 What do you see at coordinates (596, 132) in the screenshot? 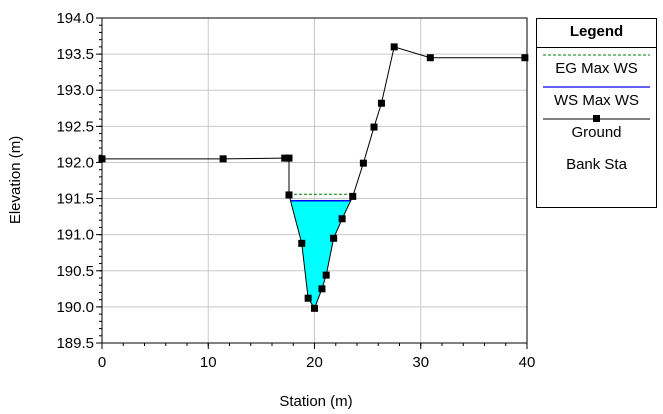
I see `legend-label-ground: Ground` at bounding box center [596, 132].